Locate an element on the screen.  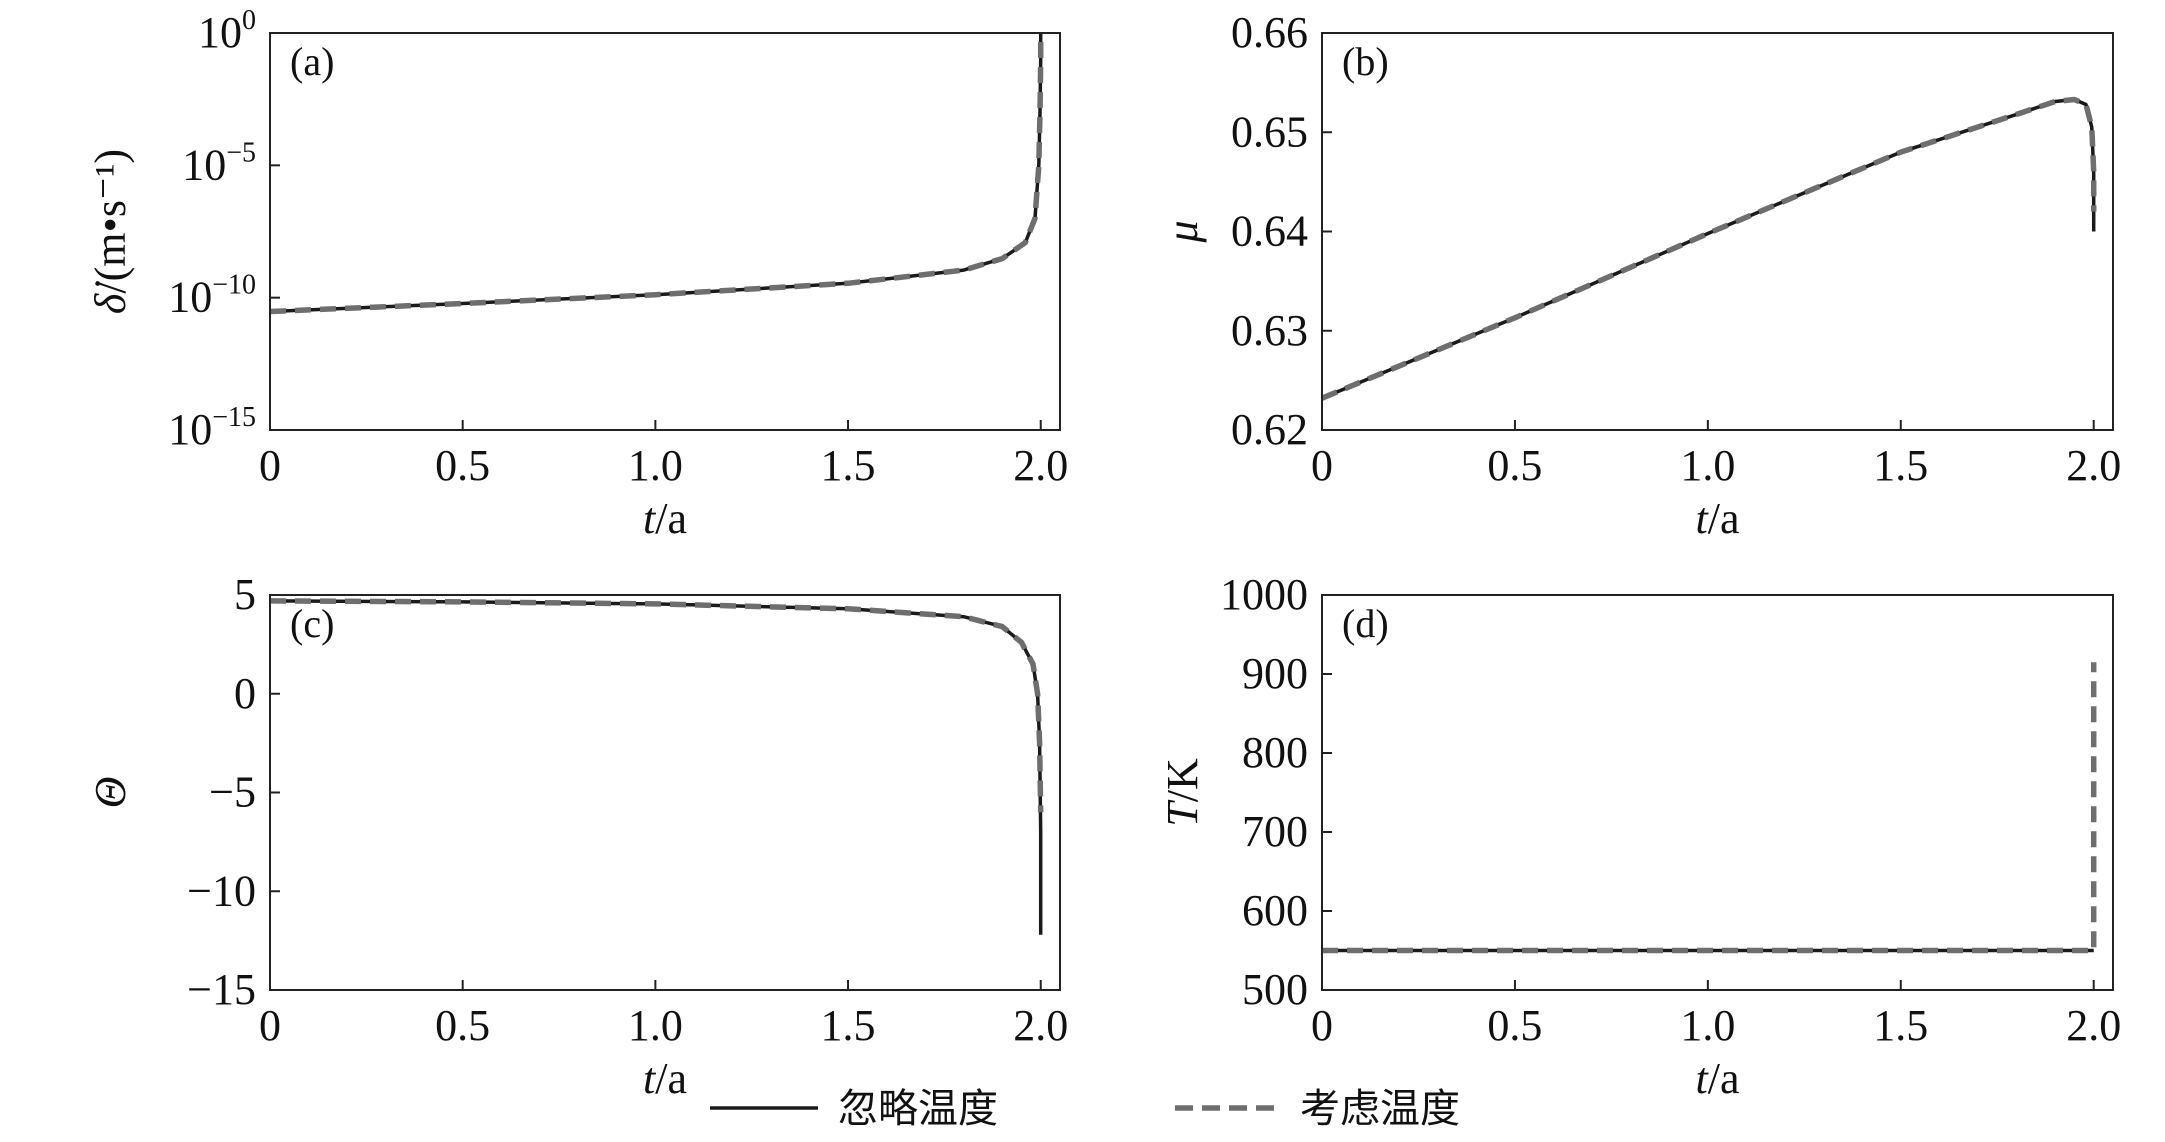
panel-tag: (a) is located at coordinates (312, 61).